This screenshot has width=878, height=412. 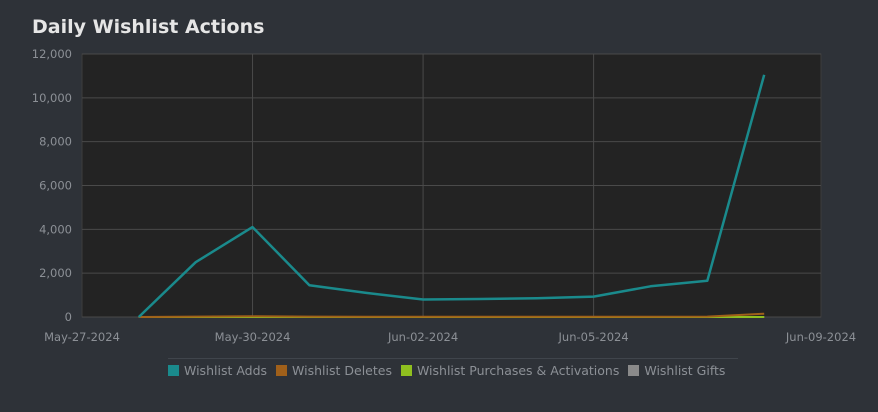 What do you see at coordinates (55, 186) in the screenshot?
I see `y-tick-label: 6,000` at bounding box center [55, 186].